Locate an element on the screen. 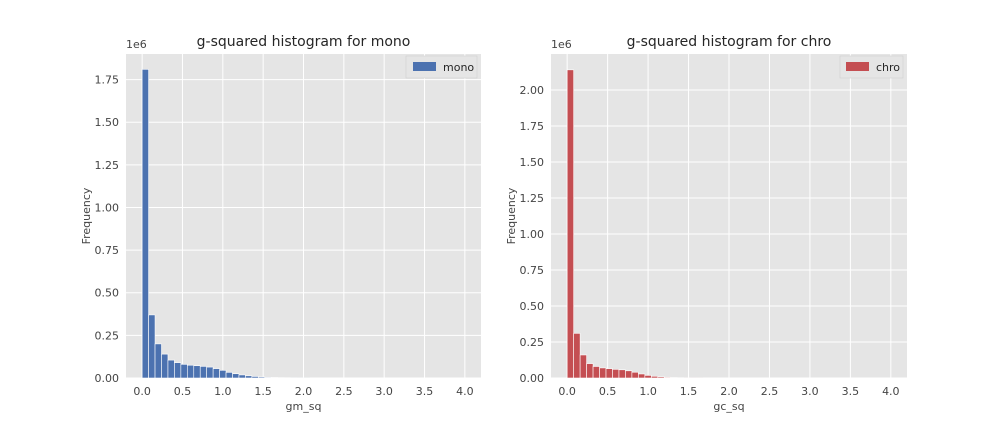 The width and height of the screenshot is (1008, 432). y-axis-label-chro: Frequency is located at coordinates (511, 215).